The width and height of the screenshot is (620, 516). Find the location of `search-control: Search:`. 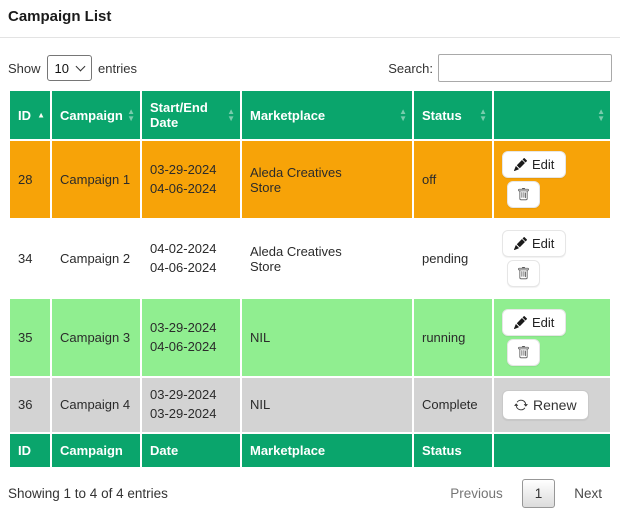

search-control: Search: is located at coordinates (500, 68).